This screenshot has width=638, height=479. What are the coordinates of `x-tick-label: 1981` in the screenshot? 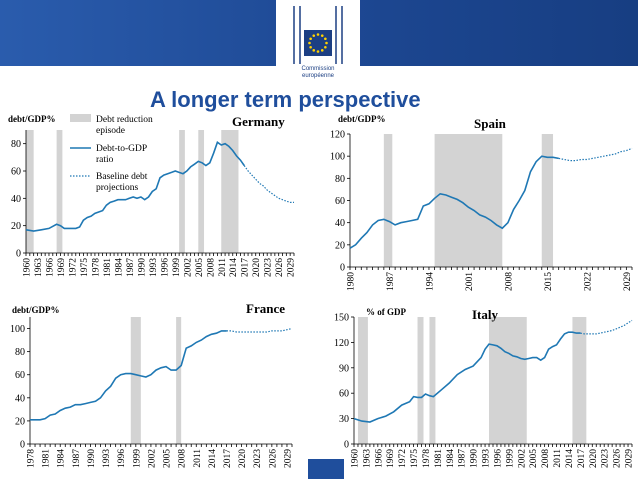 It's located at (108, 267).